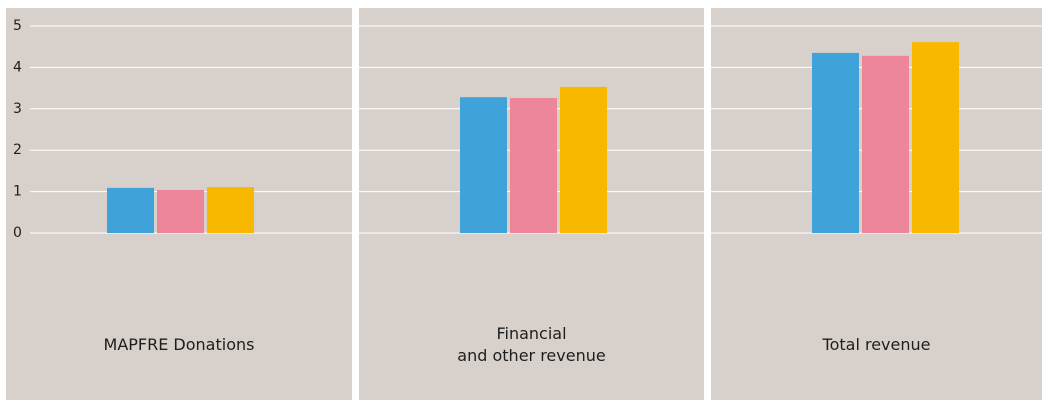 The width and height of the screenshot is (1048, 401). What do you see at coordinates (17, 233) in the screenshot?
I see `y-tick-label: 0` at bounding box center [17, 233].